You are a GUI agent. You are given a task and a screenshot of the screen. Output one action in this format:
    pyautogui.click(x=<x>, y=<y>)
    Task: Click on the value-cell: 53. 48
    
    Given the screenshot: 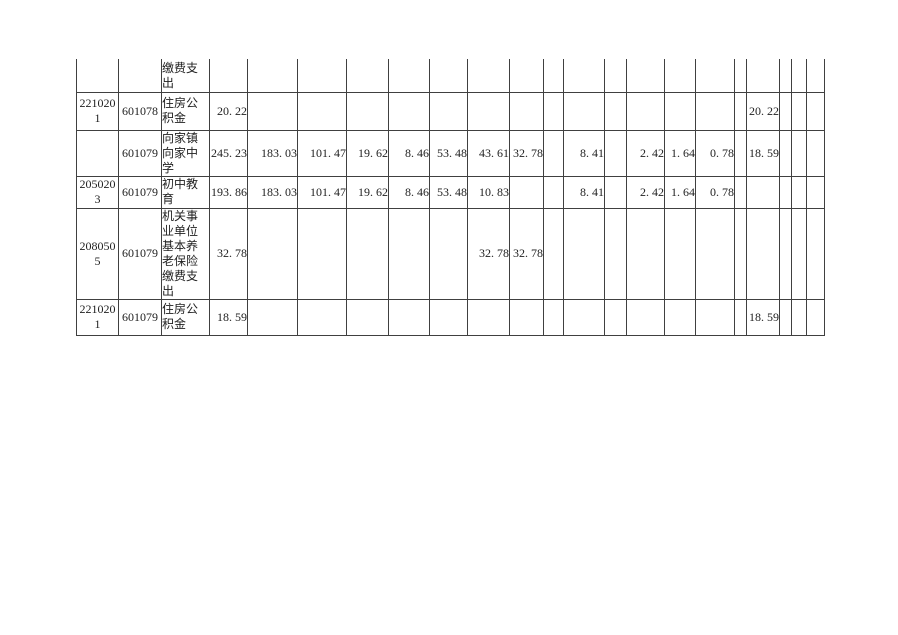 What is the action you would take?
    pyautogui.click(x=448, y=192)
    